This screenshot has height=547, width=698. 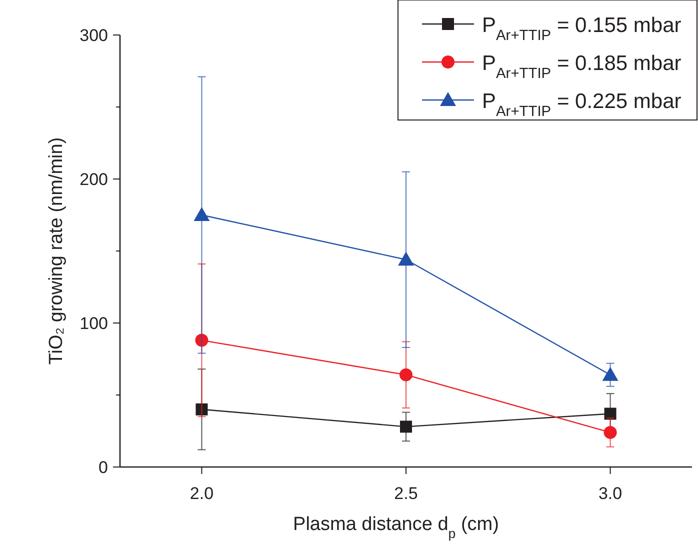 I want to click on legend-label: P$_{Ar+TTIP}$ = 0.225 mbar, so click(x=582, y=105).